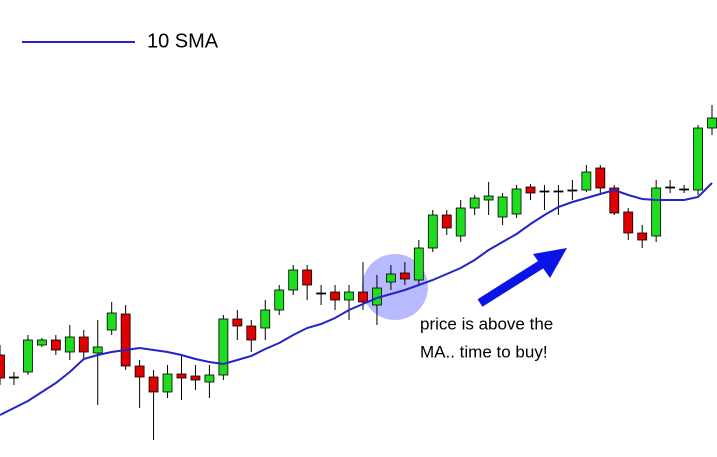  What do you see at coordinates (484, 351) in the screenshot?
I see `annotation: MA.. time to buy!` at bounding box center [484, 351].